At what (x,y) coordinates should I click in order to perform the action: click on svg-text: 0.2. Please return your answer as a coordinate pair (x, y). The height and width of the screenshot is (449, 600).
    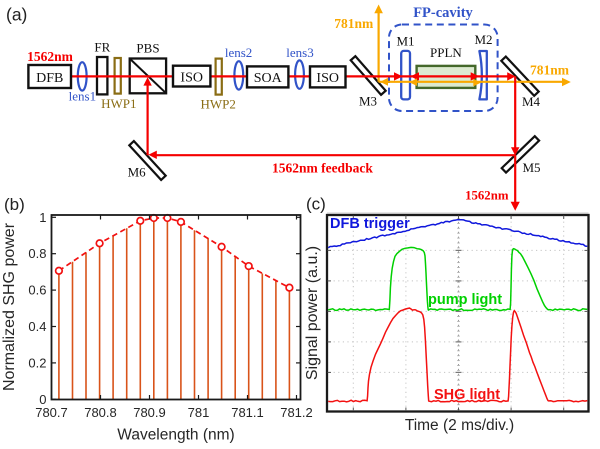
    Looking at the image, I should click on (37, 362).